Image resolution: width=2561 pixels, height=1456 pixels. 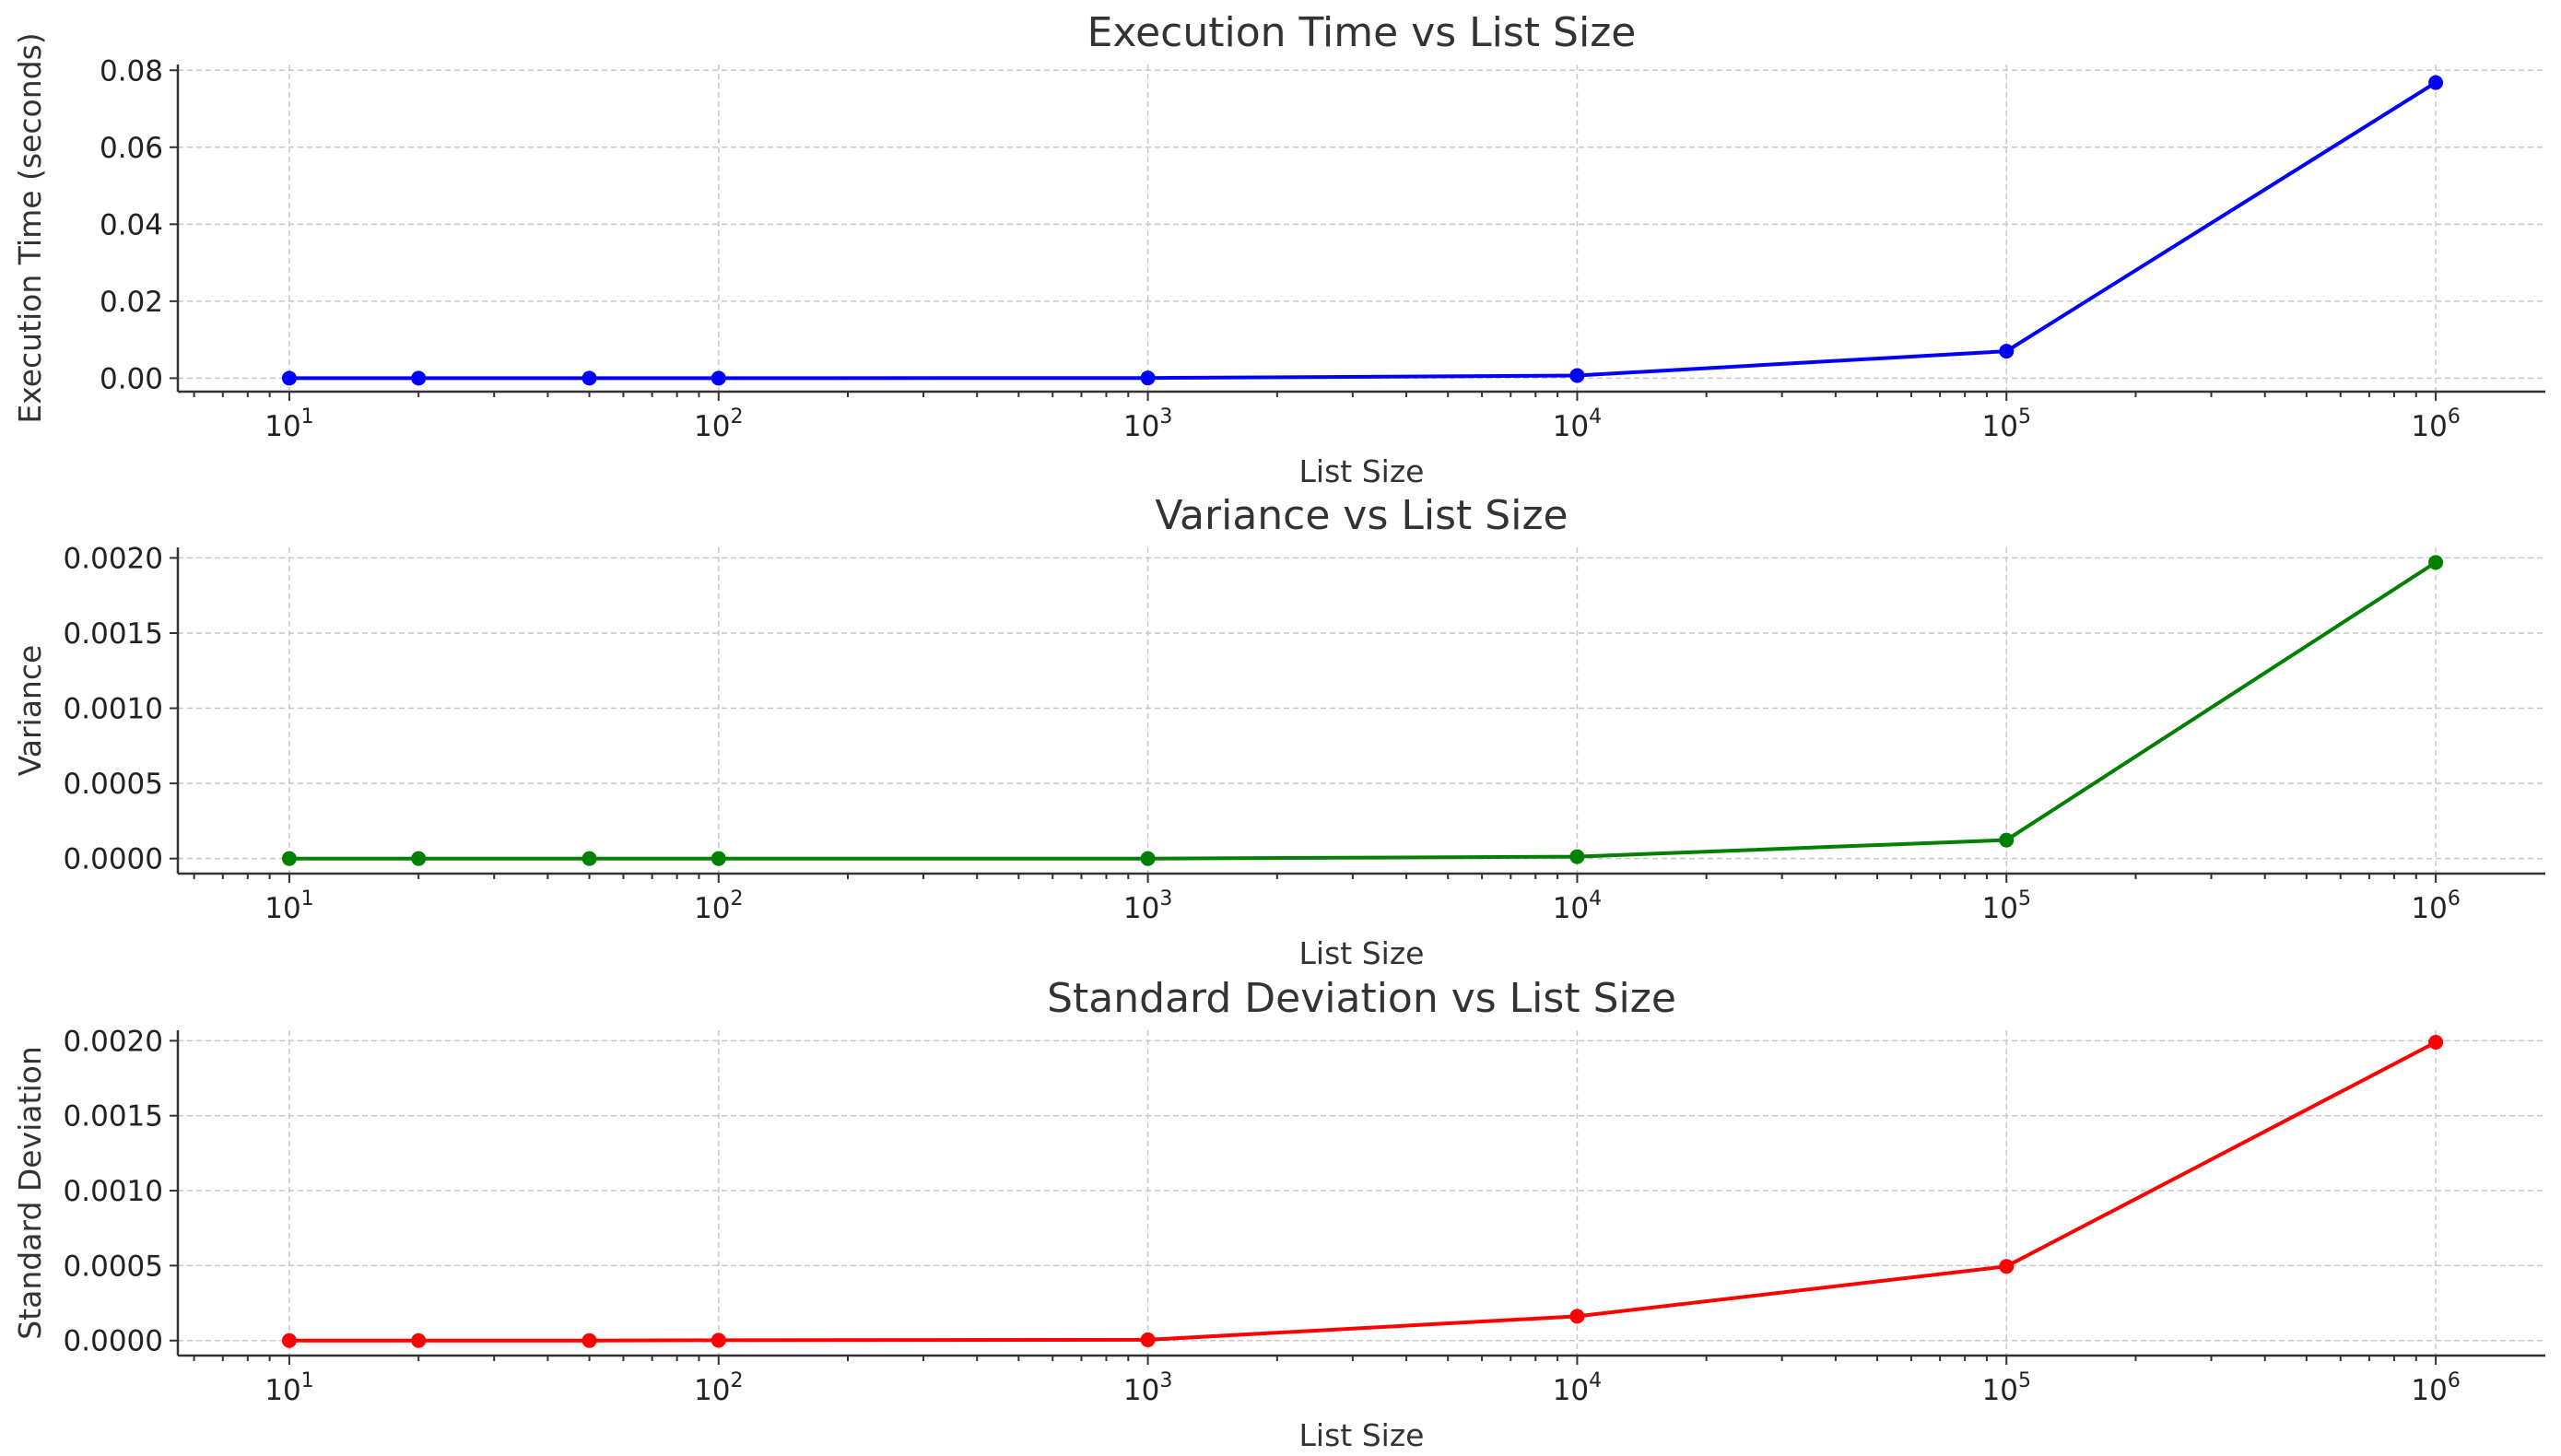 What do you see at coordinates (30, 227) in the screenshot?
I see `y-axis-label: Execution Time (seconds)` at bounding box center [30, 227].